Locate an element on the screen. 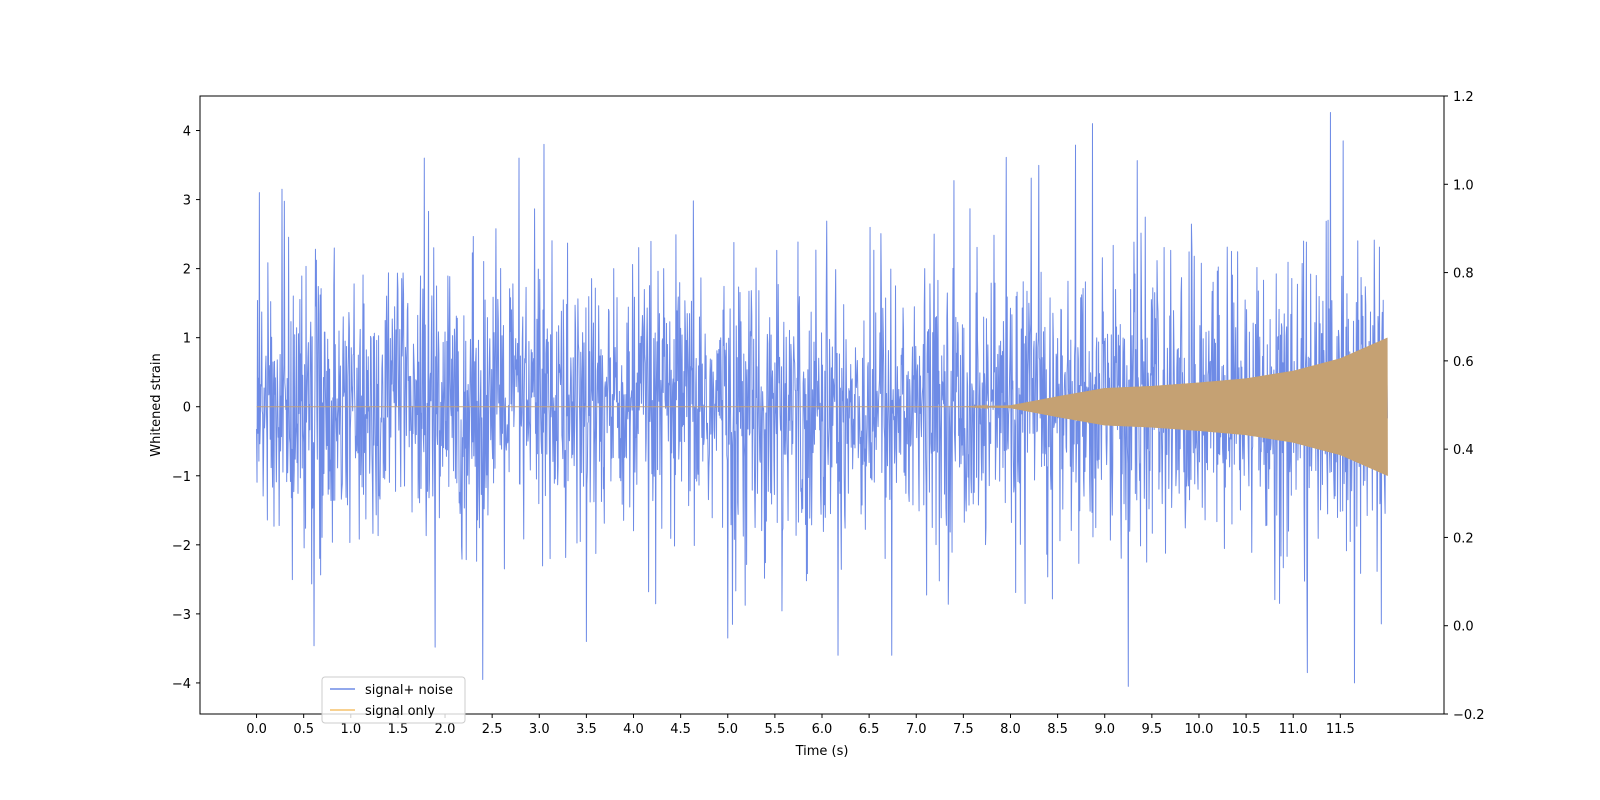 The image size is (1600, 800). y2-tick-label: −0.2 is located at coordinates (1469, 715).